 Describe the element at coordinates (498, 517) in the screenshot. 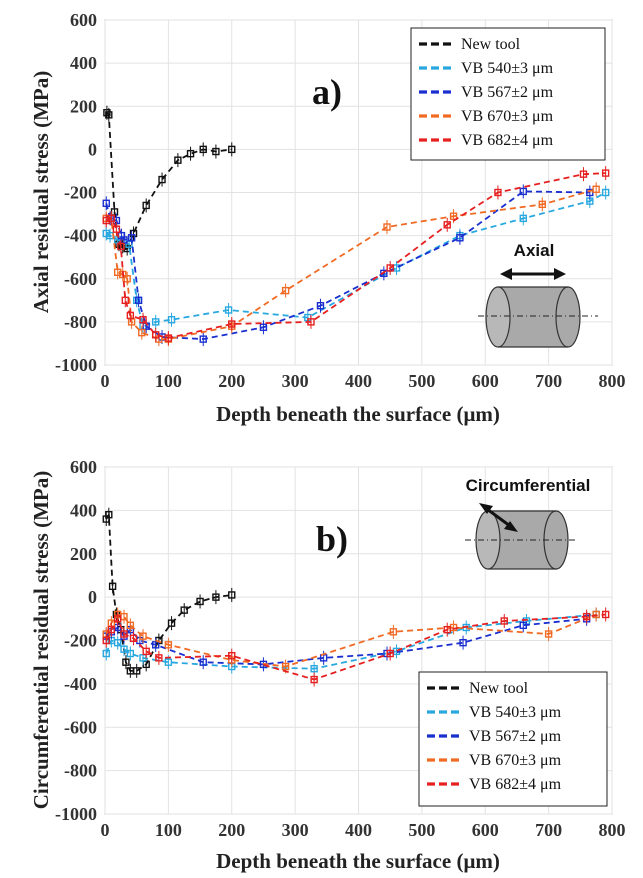

I see `diagonal-double-arrow-icon` at that location.